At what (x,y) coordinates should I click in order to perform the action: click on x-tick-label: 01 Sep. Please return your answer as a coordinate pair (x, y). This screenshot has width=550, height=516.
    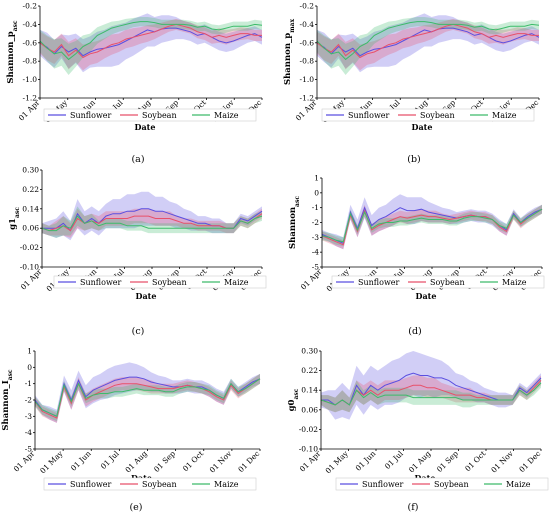
    Looking at the image, I should click on (164, 461).